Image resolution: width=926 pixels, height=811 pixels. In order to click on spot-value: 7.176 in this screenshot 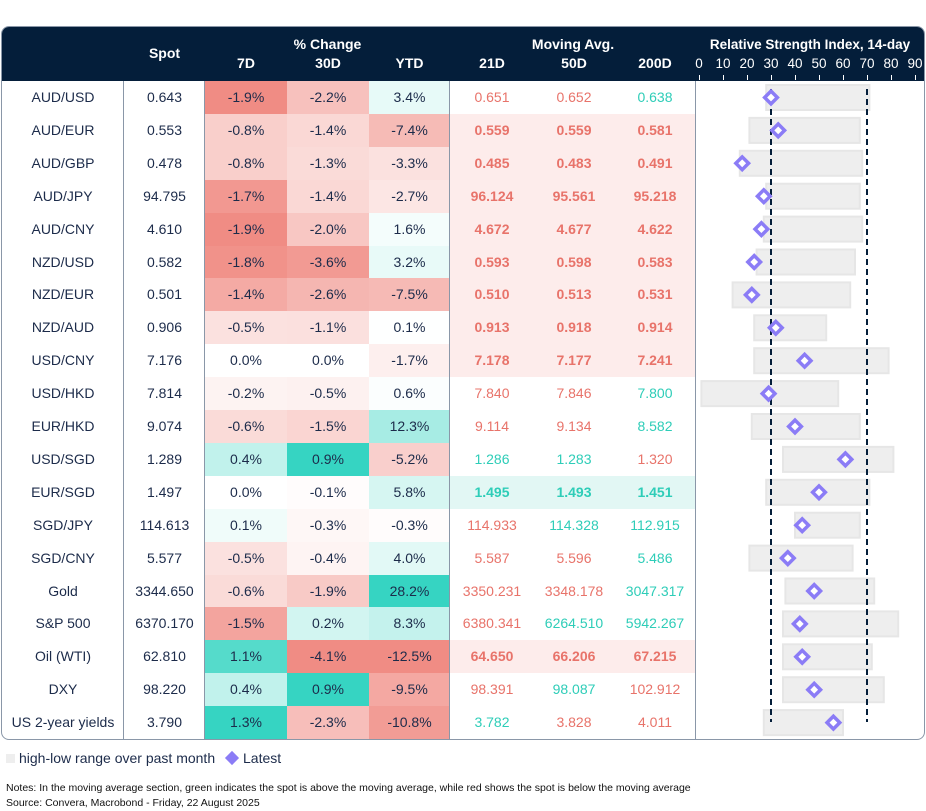, I will do `click(164, 360)`.